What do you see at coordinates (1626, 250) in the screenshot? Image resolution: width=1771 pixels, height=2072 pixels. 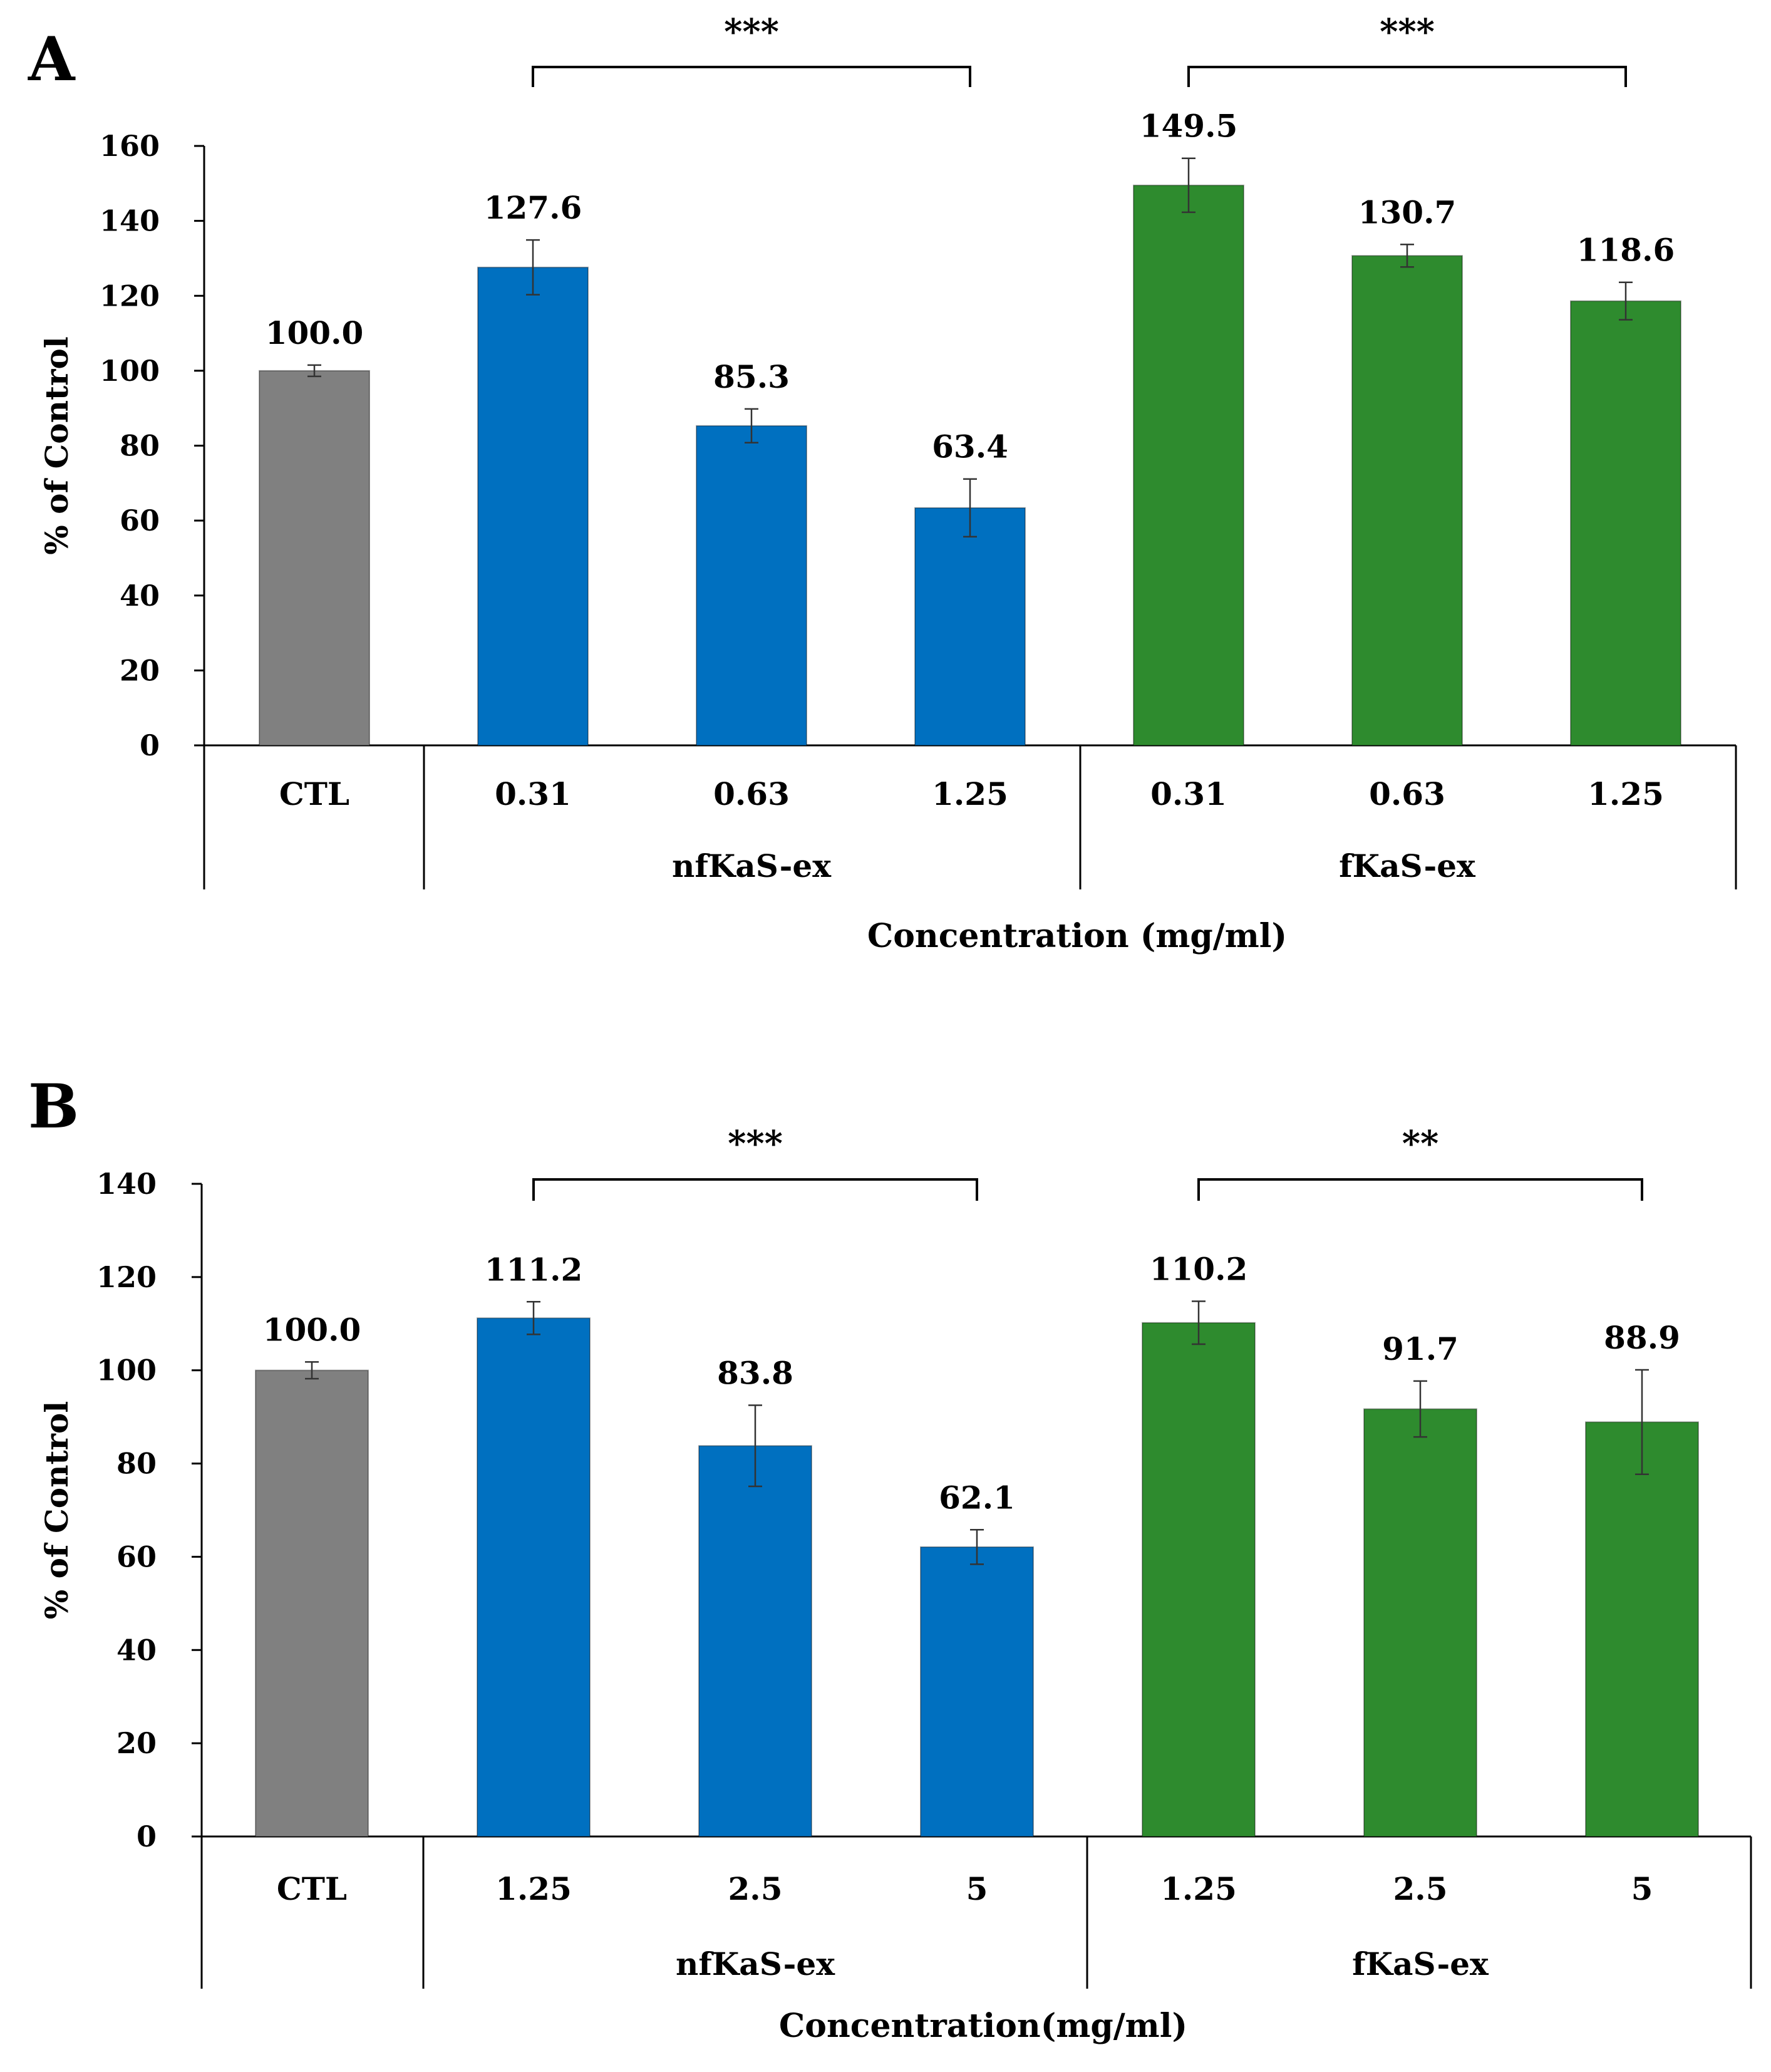 I see `value-label: 118.6` at bounding box center [1626, 250].